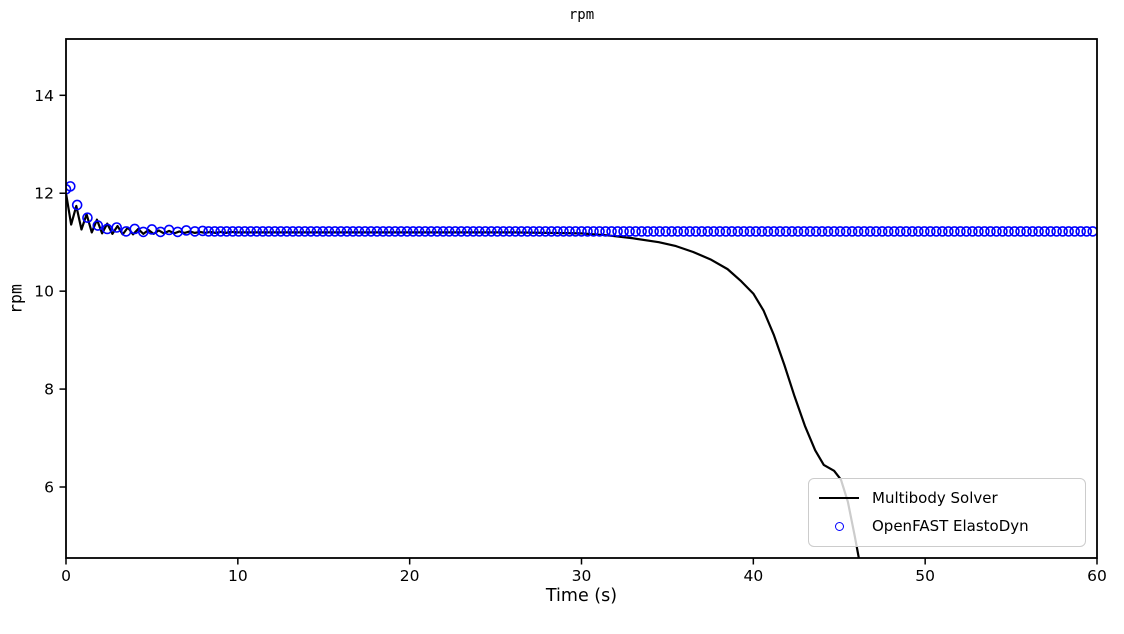 The width and height of the screenshot is (1124, 634). What do you see at coordinates (44, 194) in the screenshot?
I see `y-tick-label: 12` at bounding box center [44, 194].